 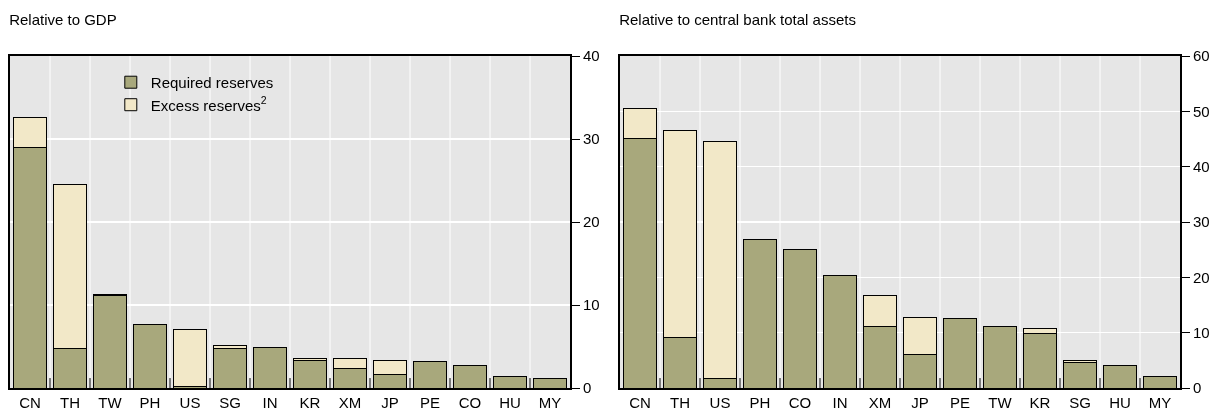 What do you see at coordinates (1201, 111) in the screenshot?
I see `y-tick-label: 50` at bounding box center [1201, 111].